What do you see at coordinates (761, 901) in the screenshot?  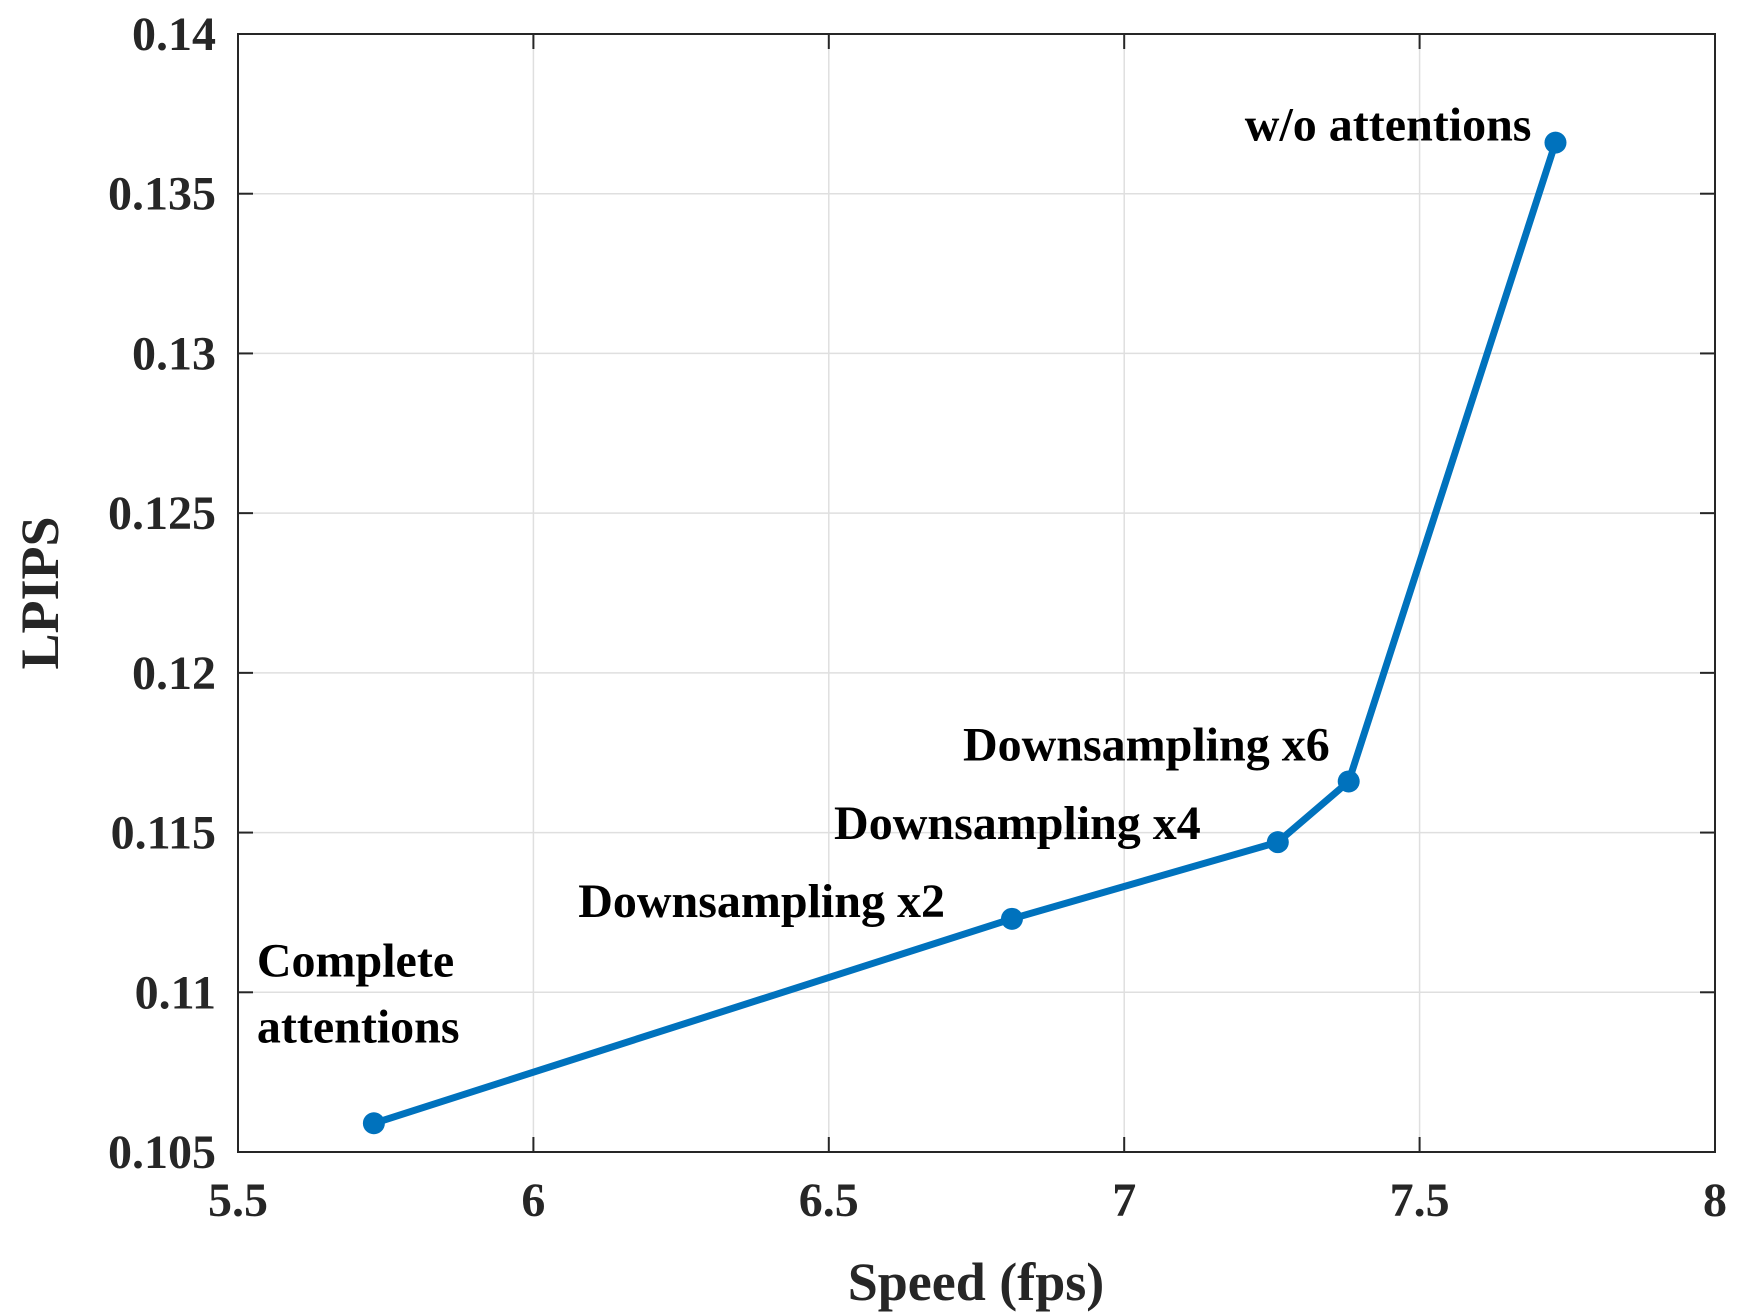 I see `annotation-label: Downsampling x2` at bounding box center [761, 901].